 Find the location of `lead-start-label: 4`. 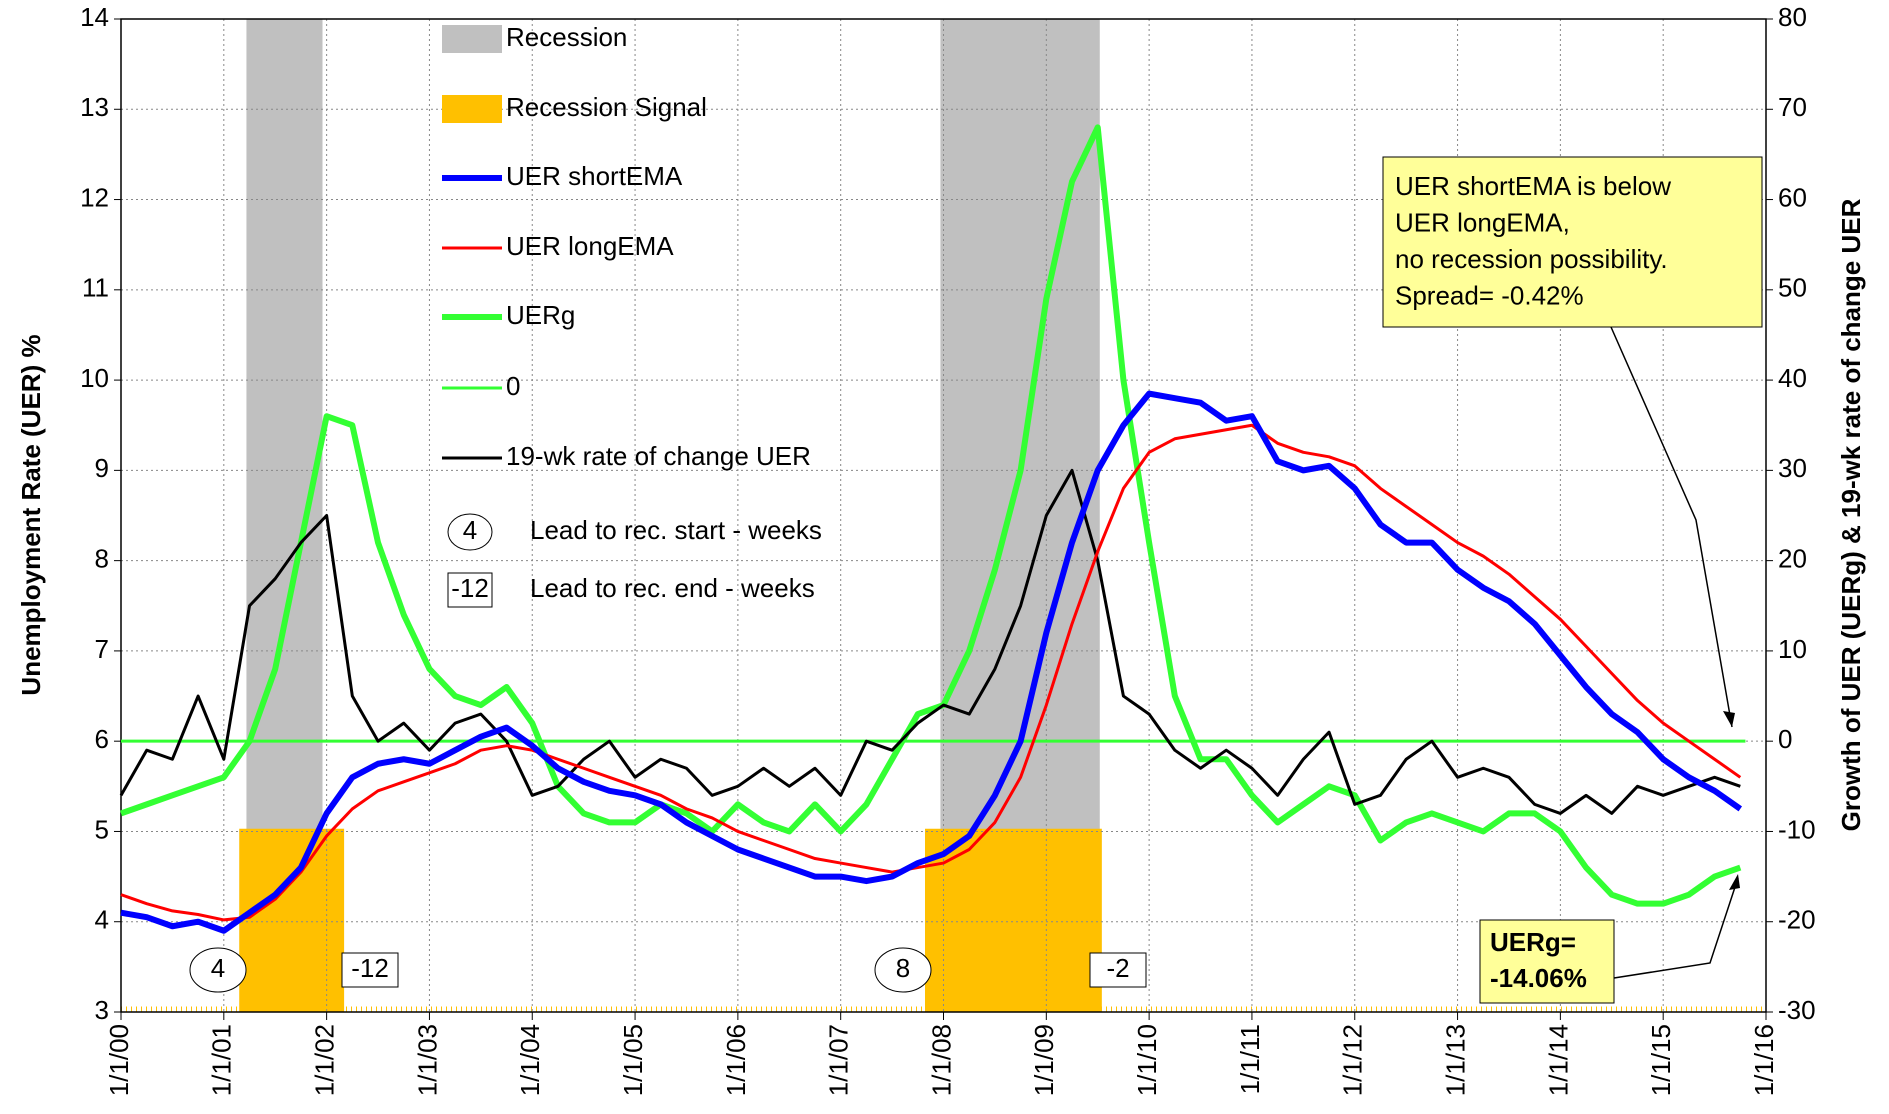

lead-start-label: 4 is located at coordinates (218, 968).